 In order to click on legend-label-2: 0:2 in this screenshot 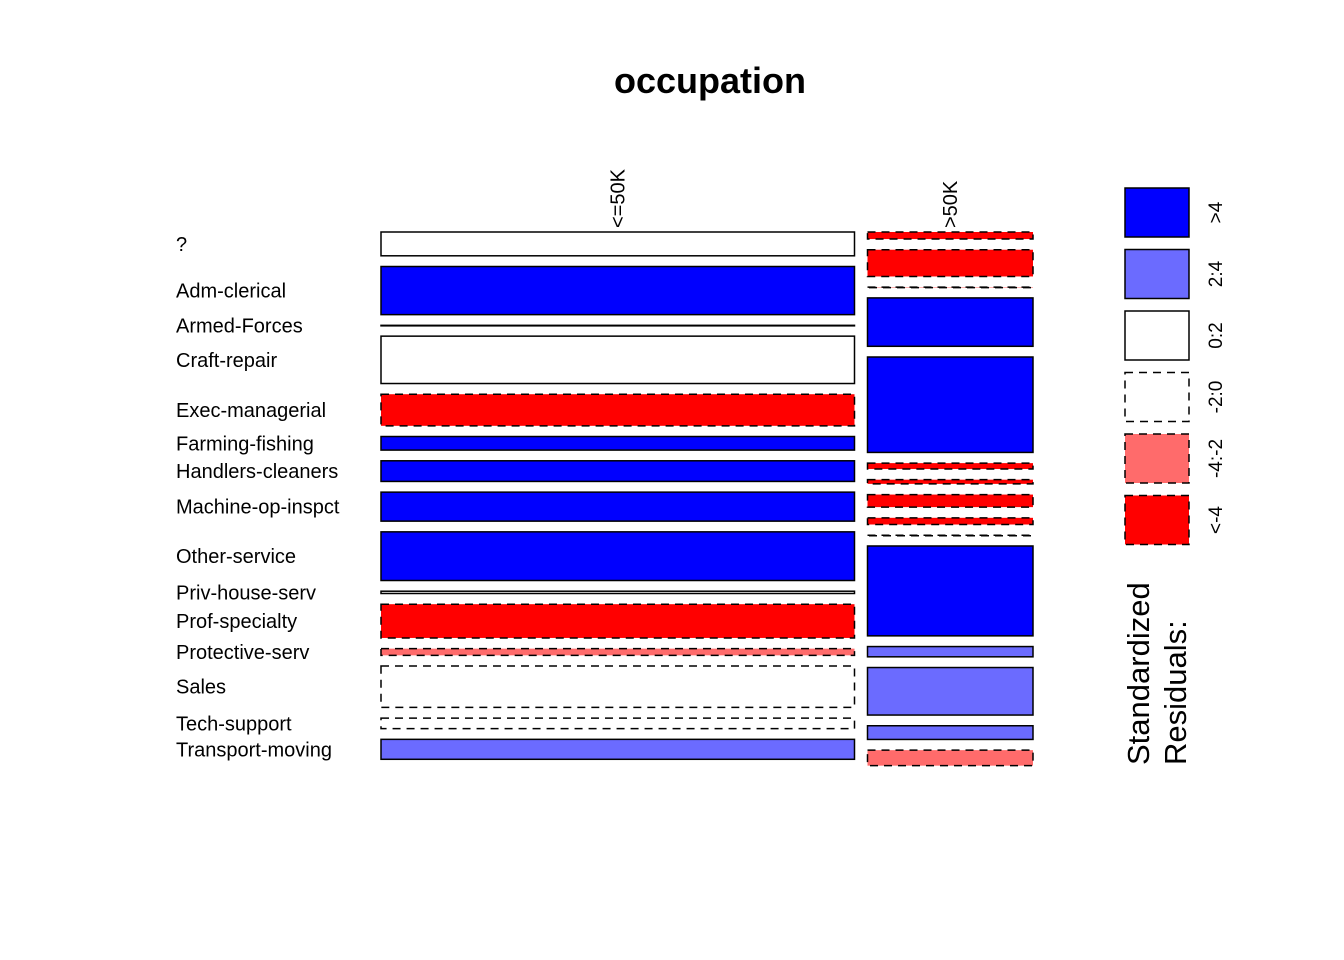, I will do `click(1216, 335)`.